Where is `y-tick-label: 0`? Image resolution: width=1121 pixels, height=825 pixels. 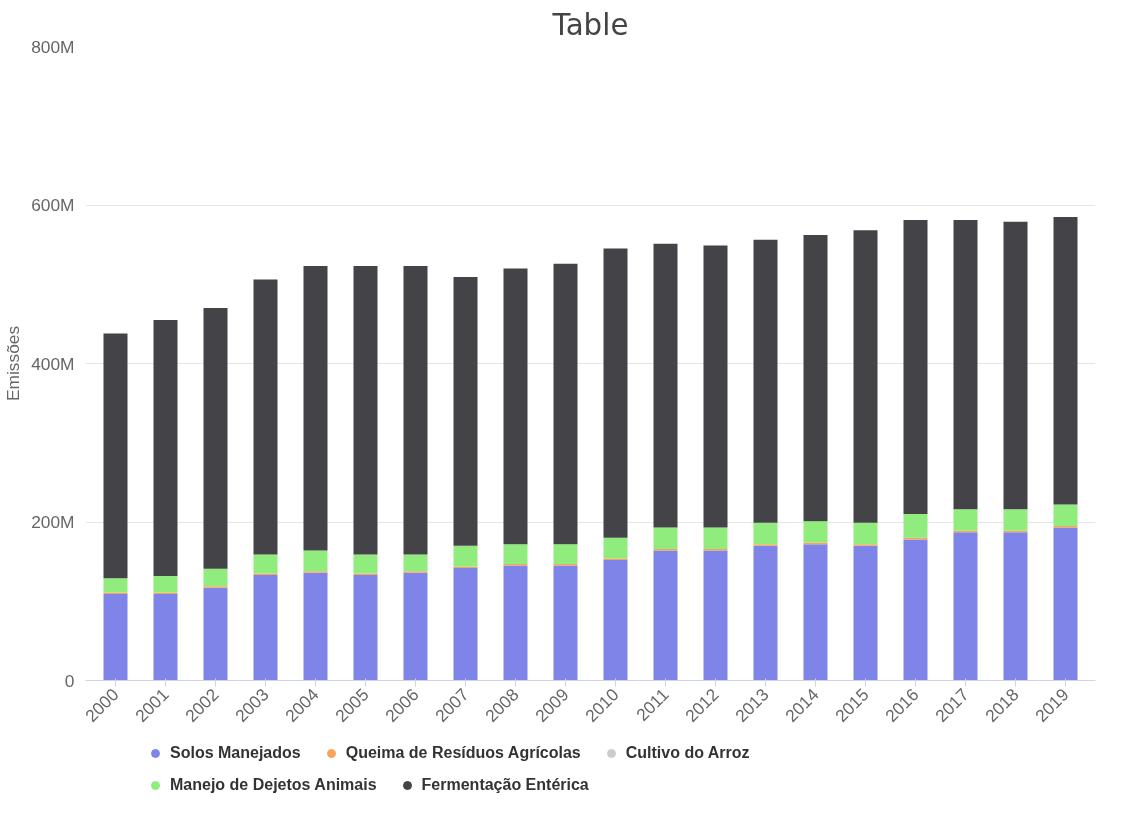 y-tick-label: 0 is located at coordinates (69, 680).